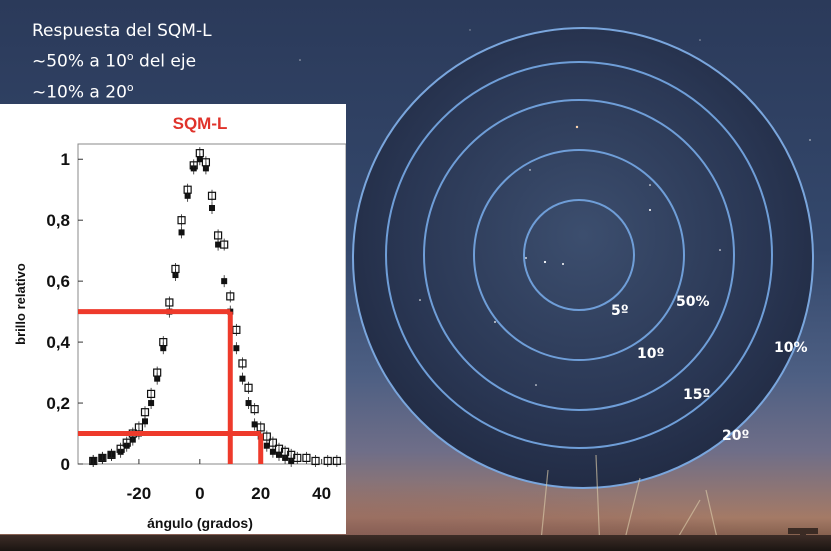 The image size is (831, 551). What do you see at coordinates (415, 543) in the screenshot?
I see `horizon-ground` at bounding box center [415, 543].